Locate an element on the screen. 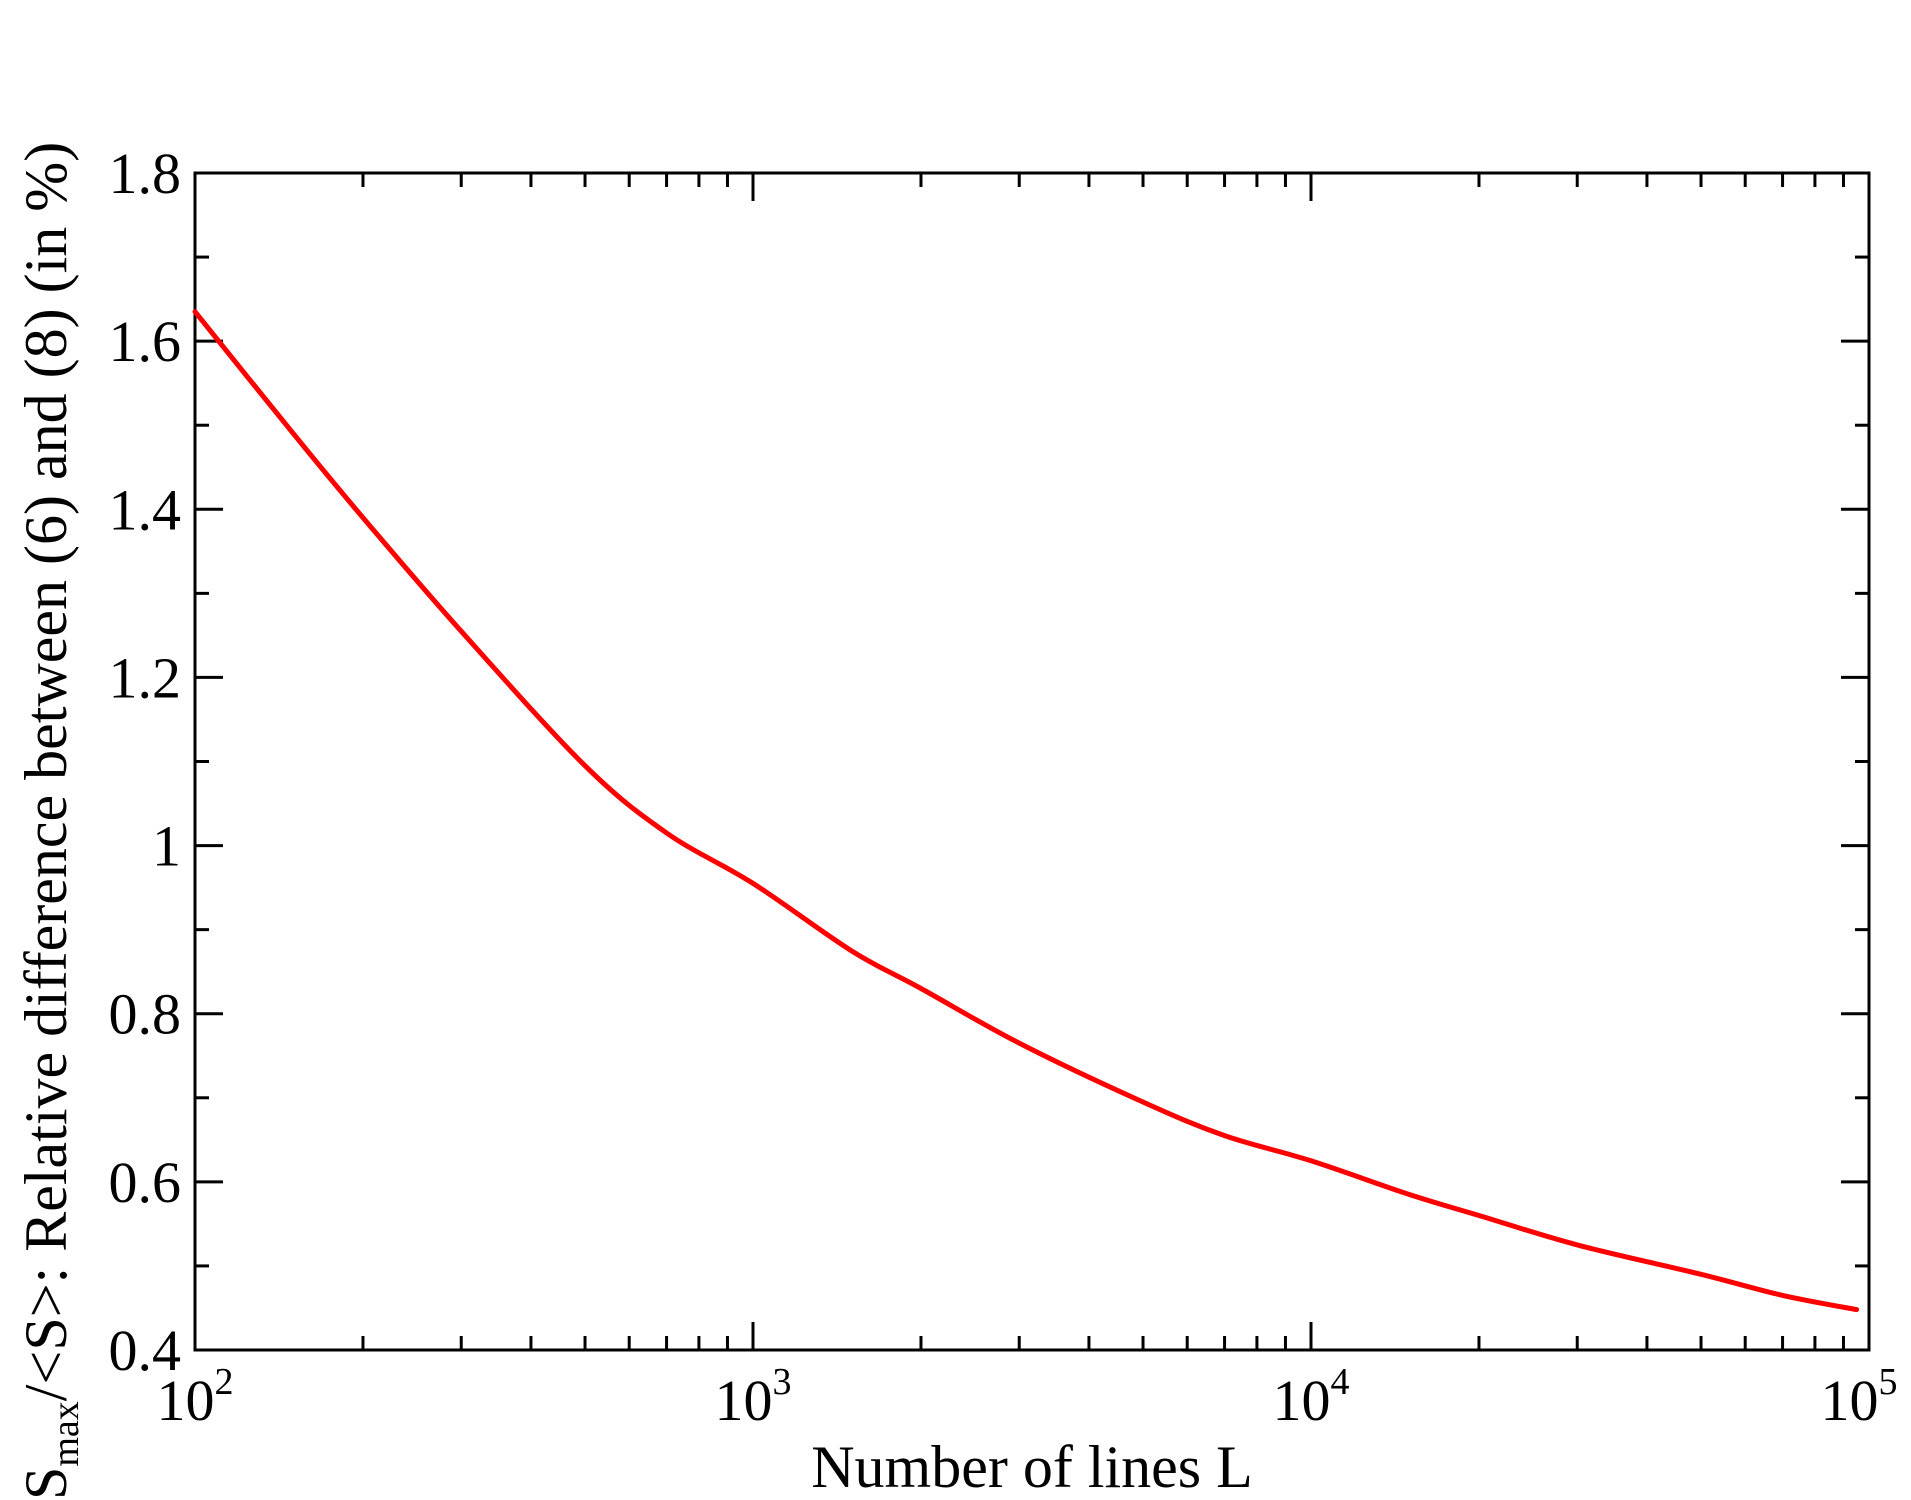 This screenshot has width=1911, height=1500. x-tick-label: 10⁴ is located at coordinates (1311, 1397).